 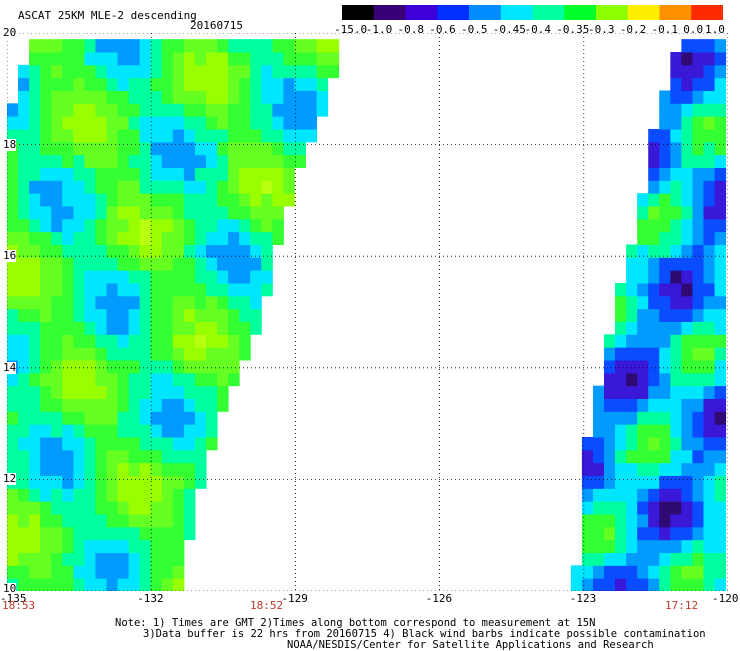 I want to click on color-scale-label: -0.45, so click(x=509, y=29).